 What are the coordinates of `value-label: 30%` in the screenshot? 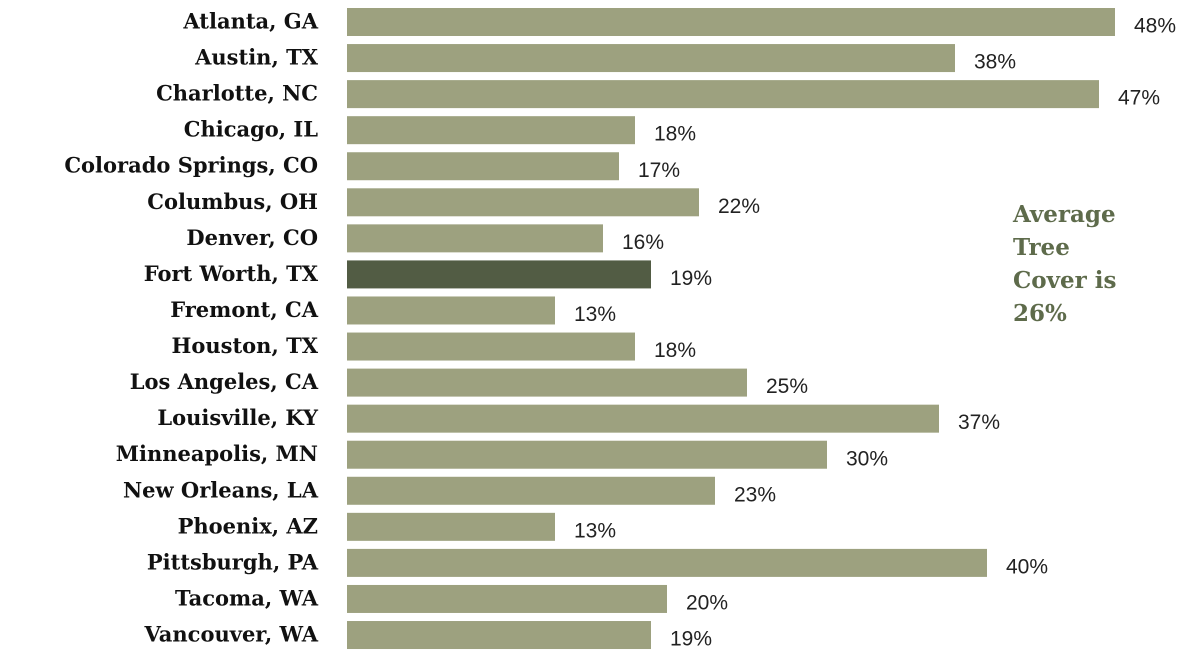 It's located at (867, 458).